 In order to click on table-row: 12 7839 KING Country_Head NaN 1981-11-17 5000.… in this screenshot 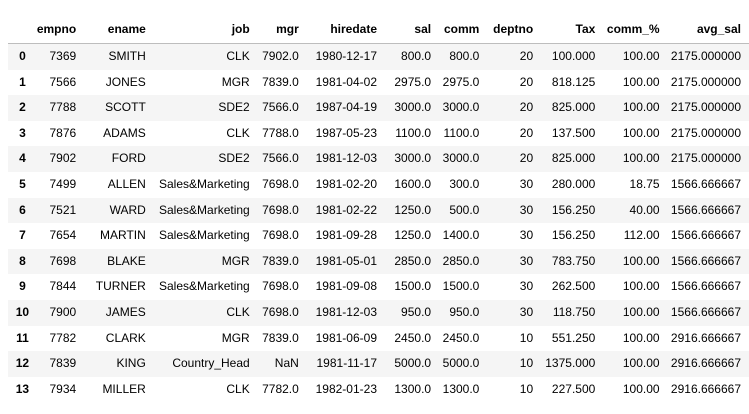, I will do `click(378, 364)`.